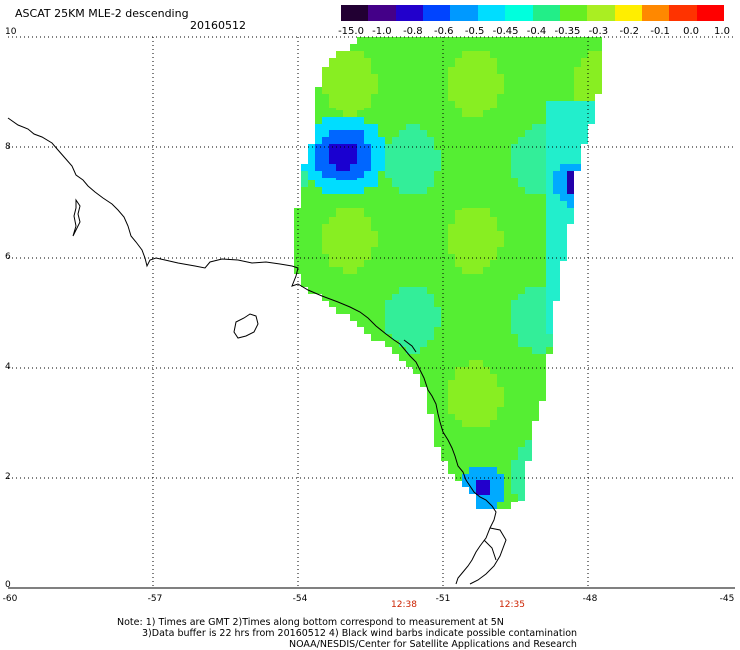 This screenshot has height=650, width=740. I want to click on colorbar-swatch, so click(464, 13).